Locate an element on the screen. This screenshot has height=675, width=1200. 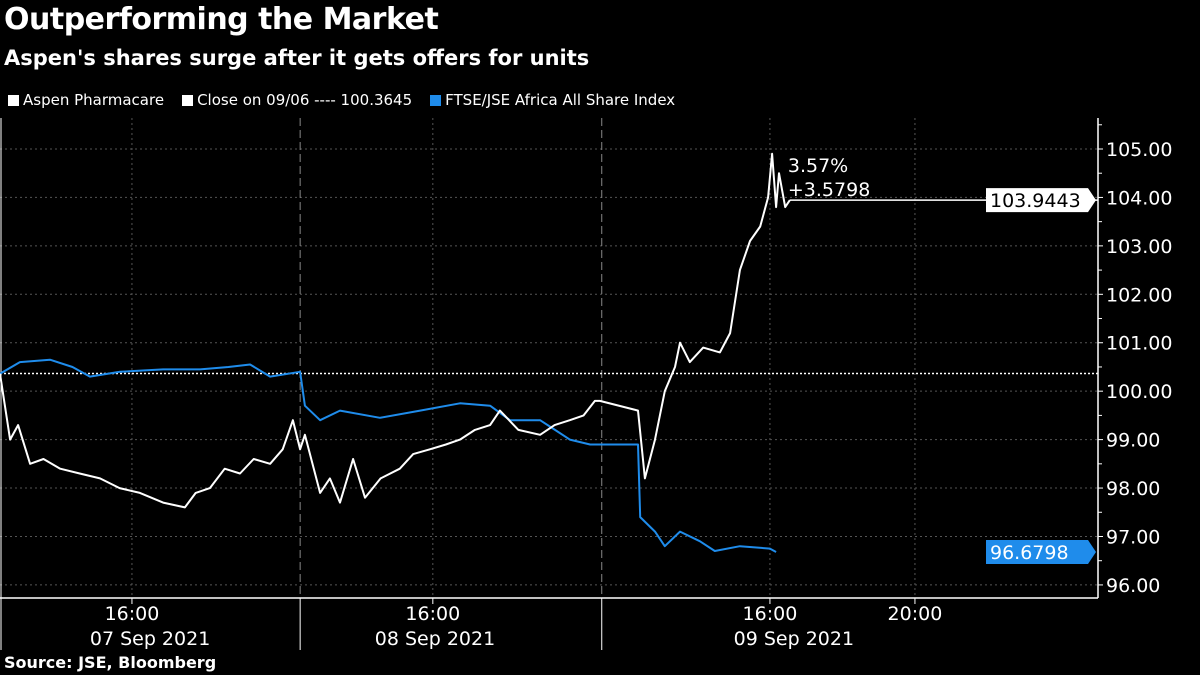
legend-label: FTSE/JSE Africa All Share Index is located at coordinates (560, 100).